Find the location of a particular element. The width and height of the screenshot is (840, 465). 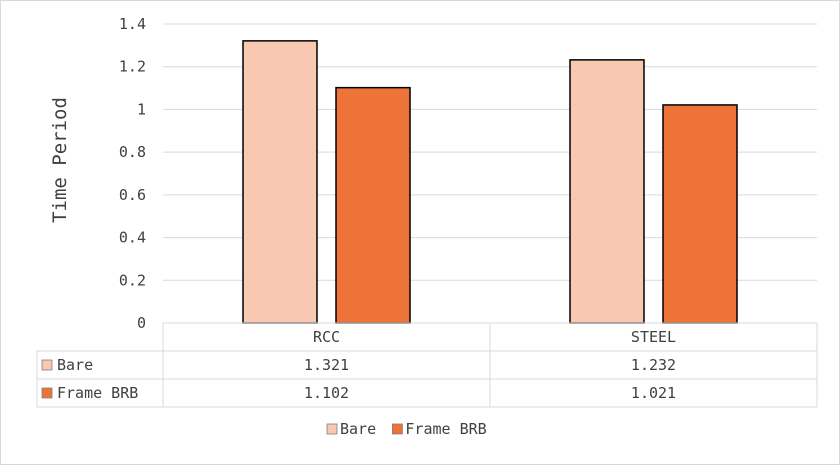

y-tick-label: 0.8 is located at coordinates (132, 152).